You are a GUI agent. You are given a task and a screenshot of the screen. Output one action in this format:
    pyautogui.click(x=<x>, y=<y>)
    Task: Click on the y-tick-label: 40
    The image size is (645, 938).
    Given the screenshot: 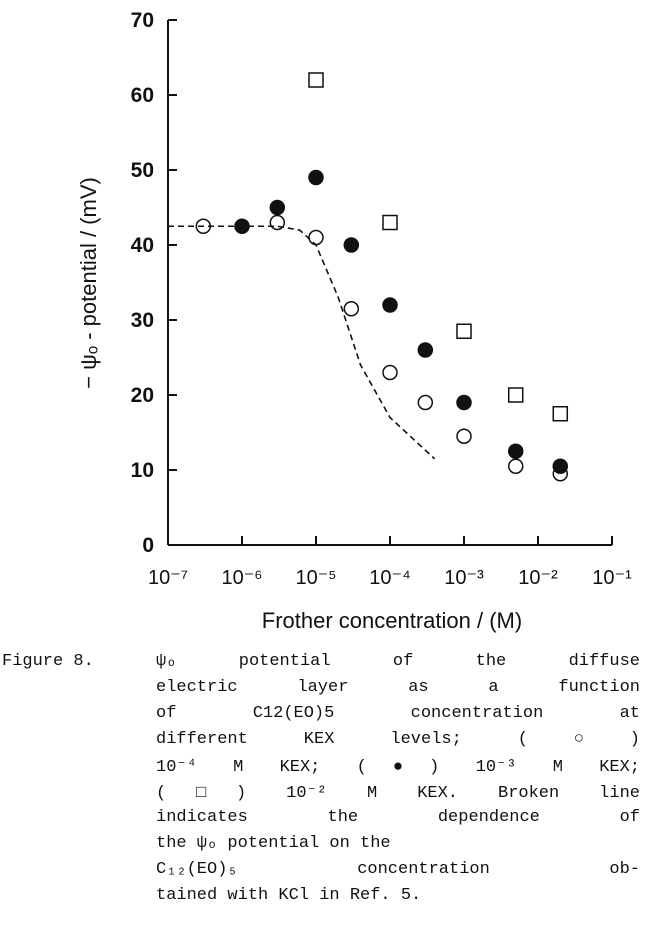 What is the action you would take?
    pyautogui.click(x=142, y=245)
    